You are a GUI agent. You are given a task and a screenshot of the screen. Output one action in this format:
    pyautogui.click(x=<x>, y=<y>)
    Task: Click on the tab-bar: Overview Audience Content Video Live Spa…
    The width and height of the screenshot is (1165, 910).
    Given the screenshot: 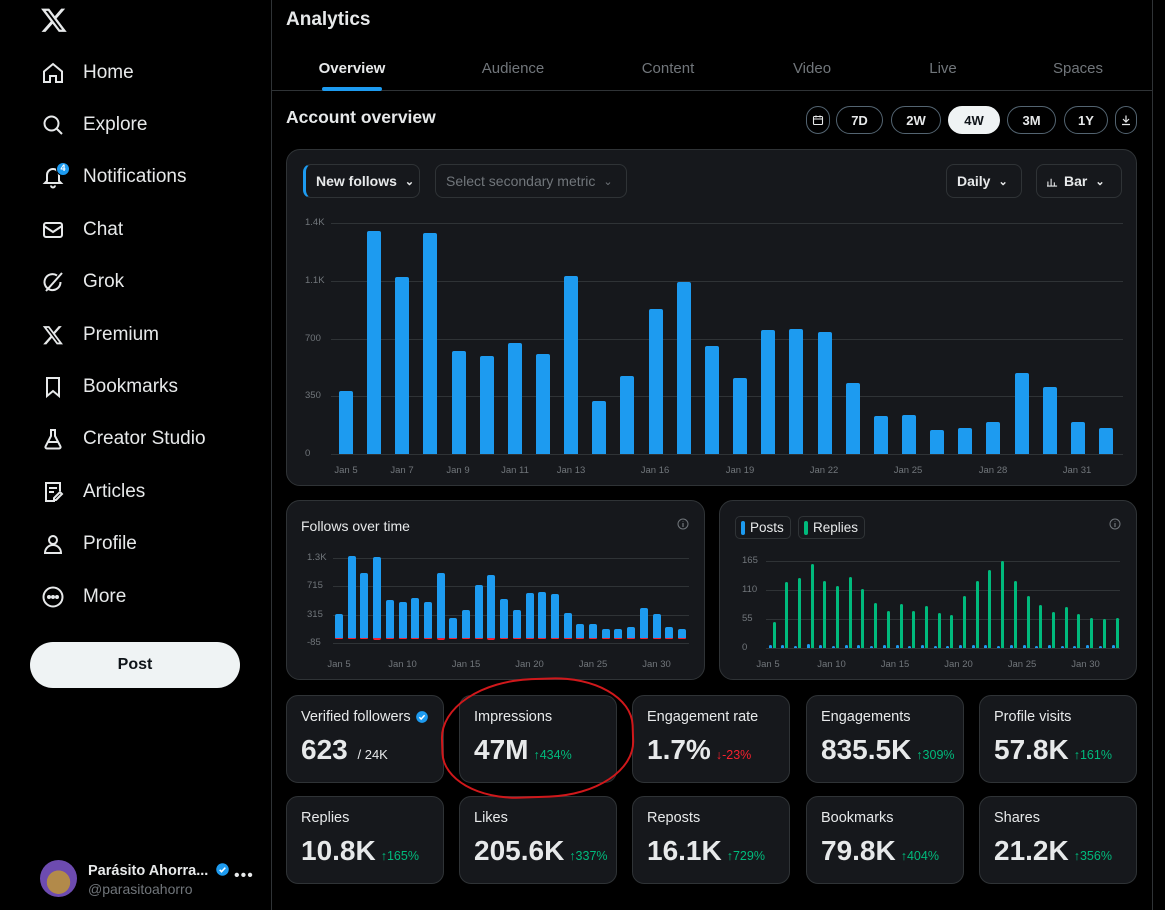 What is the action you would take?
    pyautogui.click(x=712, y=68)
    